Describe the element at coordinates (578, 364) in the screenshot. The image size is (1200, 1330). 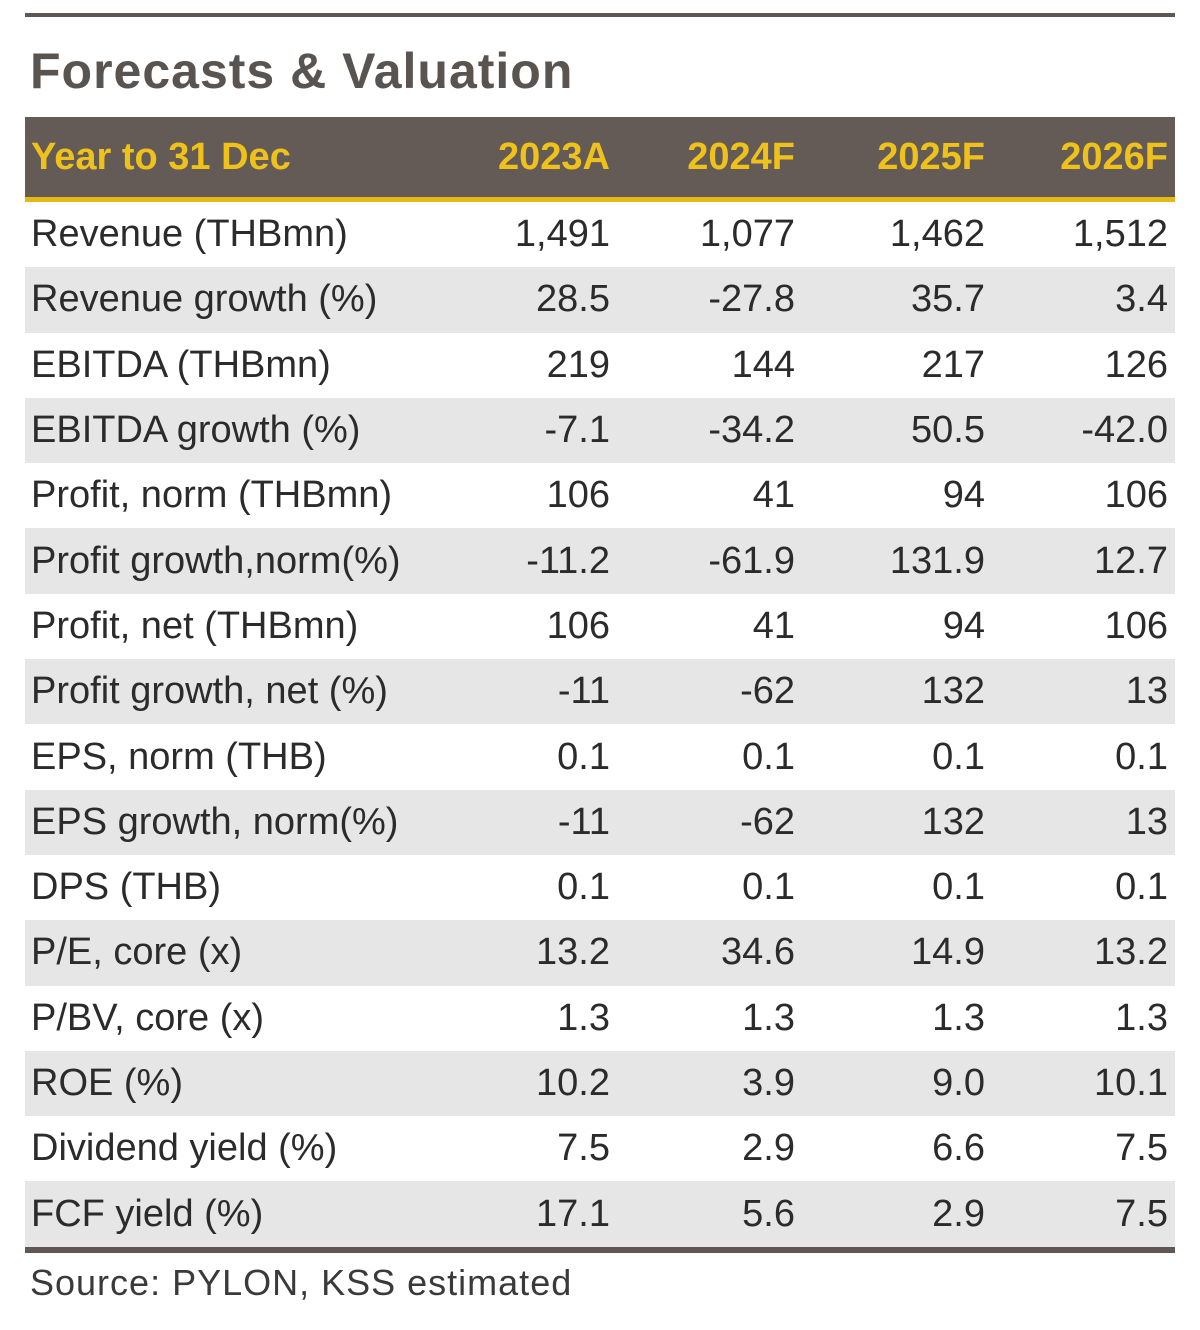
I see `row-value: 219` at that location.